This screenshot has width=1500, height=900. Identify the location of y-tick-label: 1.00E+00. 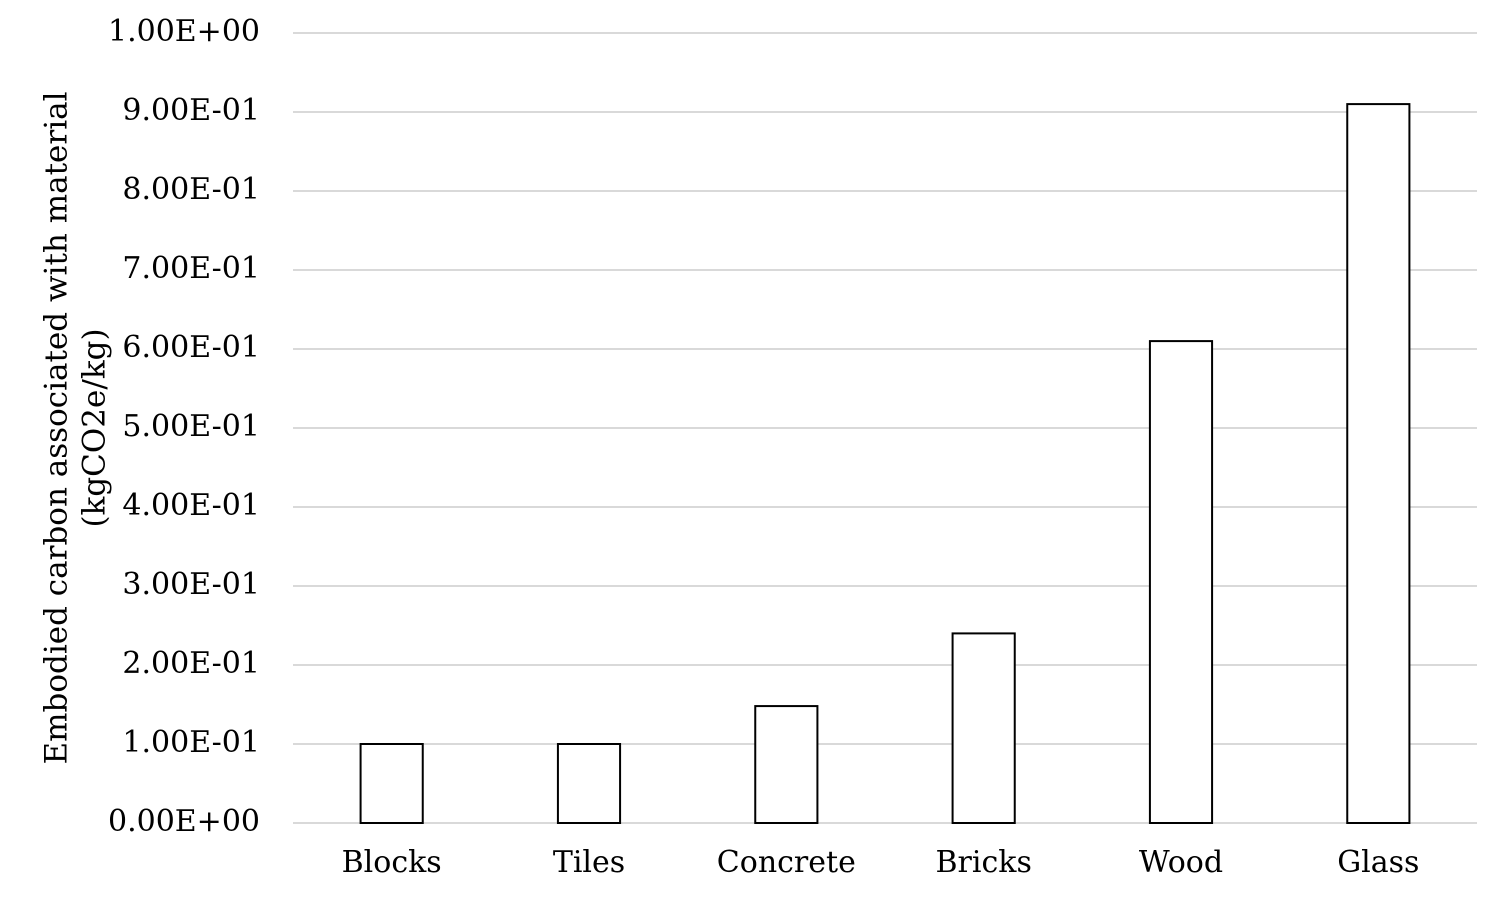
(184, 31).